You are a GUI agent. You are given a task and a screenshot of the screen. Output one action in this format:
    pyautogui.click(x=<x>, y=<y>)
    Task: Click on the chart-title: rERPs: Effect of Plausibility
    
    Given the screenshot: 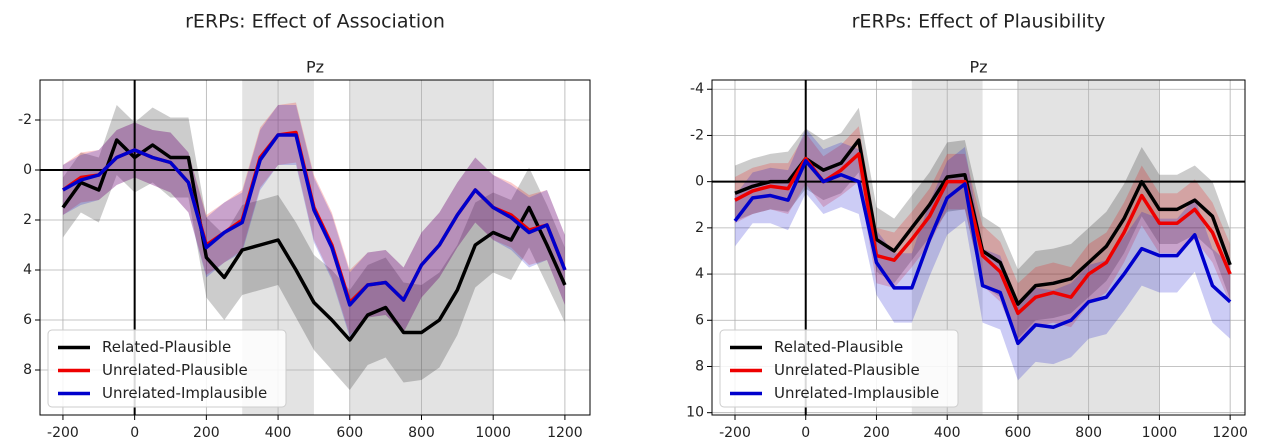 What is the action you would take?
    pyautogui.click(x=979, y=22)
    